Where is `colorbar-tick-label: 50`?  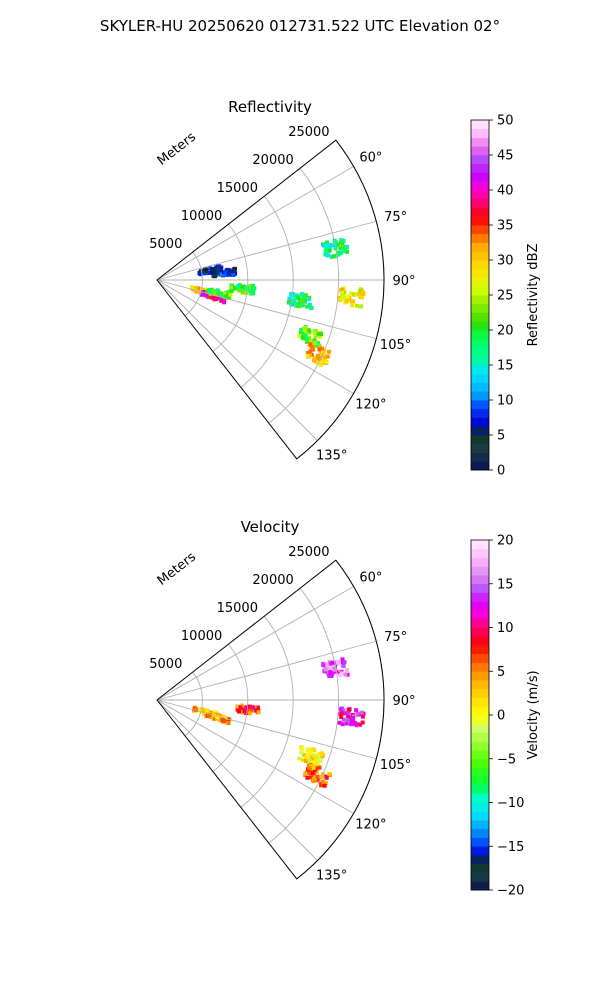
colorbar-tick-label: 50 is located at coordinates (505, 121).